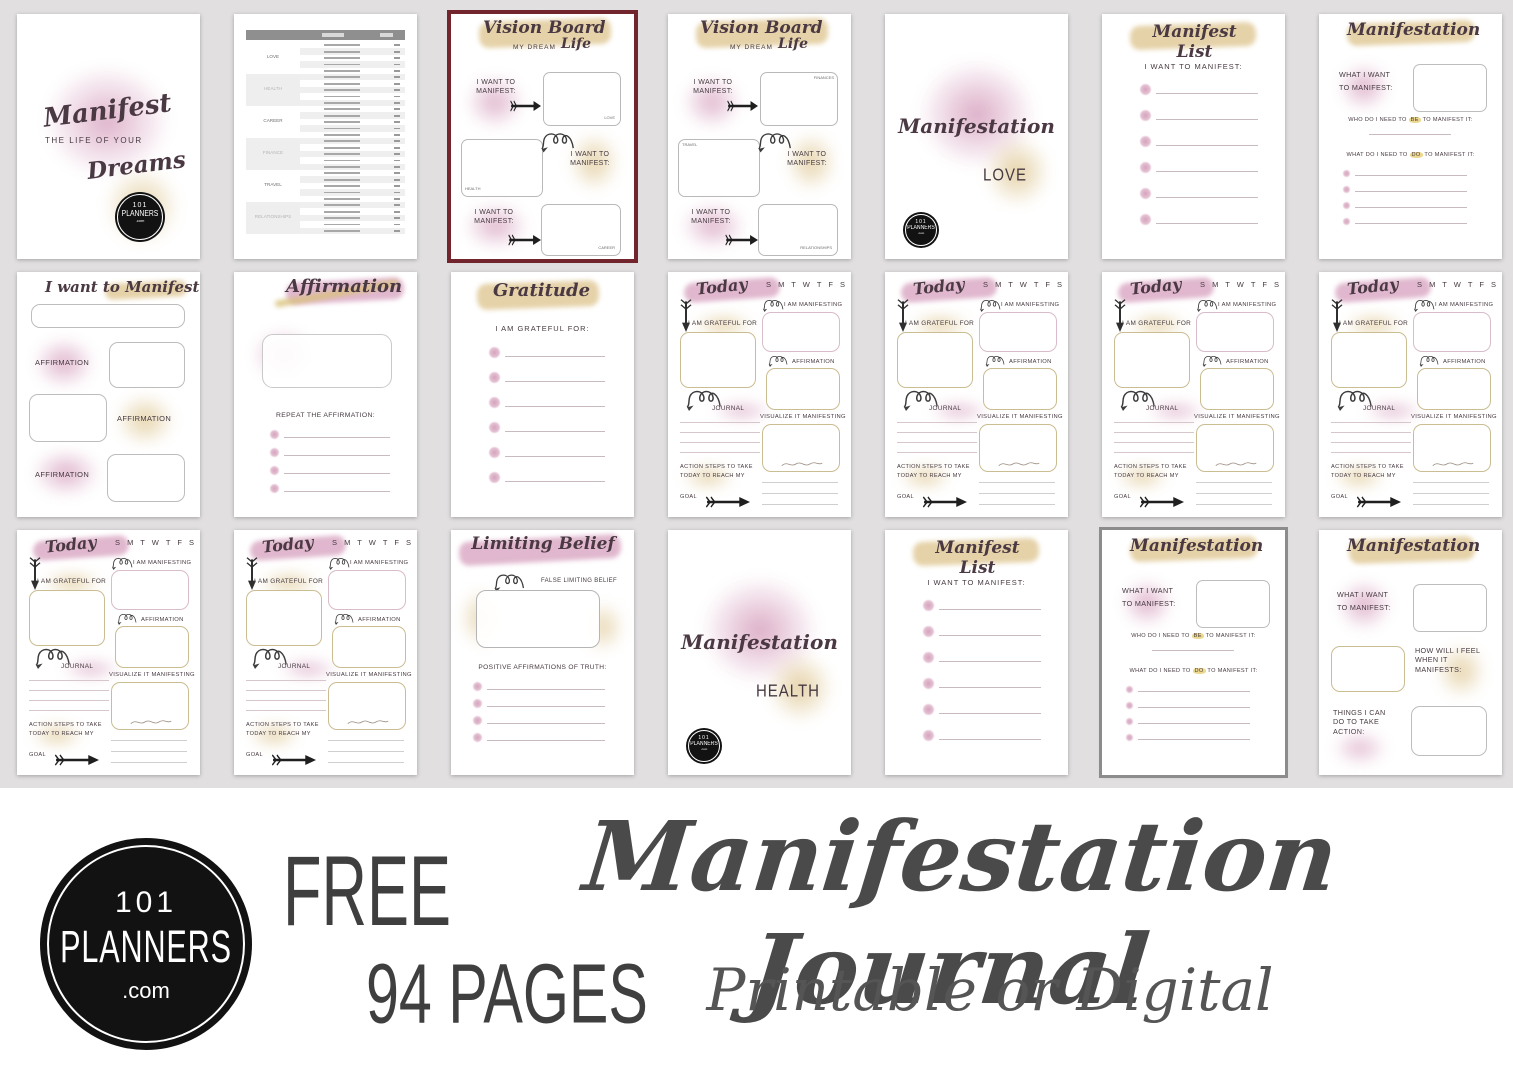  I want to click on page-label: REPEAT THE AFFIRMATION:, so click(325, 415).